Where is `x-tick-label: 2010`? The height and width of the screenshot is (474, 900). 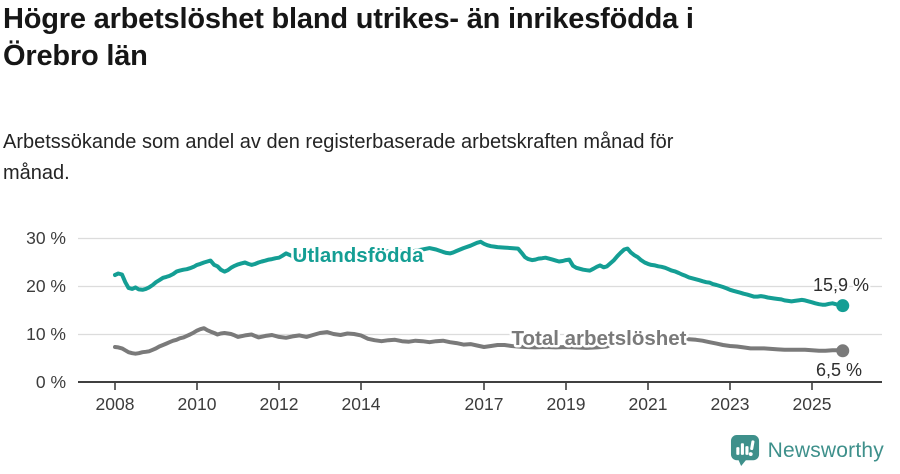 x-tick-label: 2010 is located at coordinates (197, 404).